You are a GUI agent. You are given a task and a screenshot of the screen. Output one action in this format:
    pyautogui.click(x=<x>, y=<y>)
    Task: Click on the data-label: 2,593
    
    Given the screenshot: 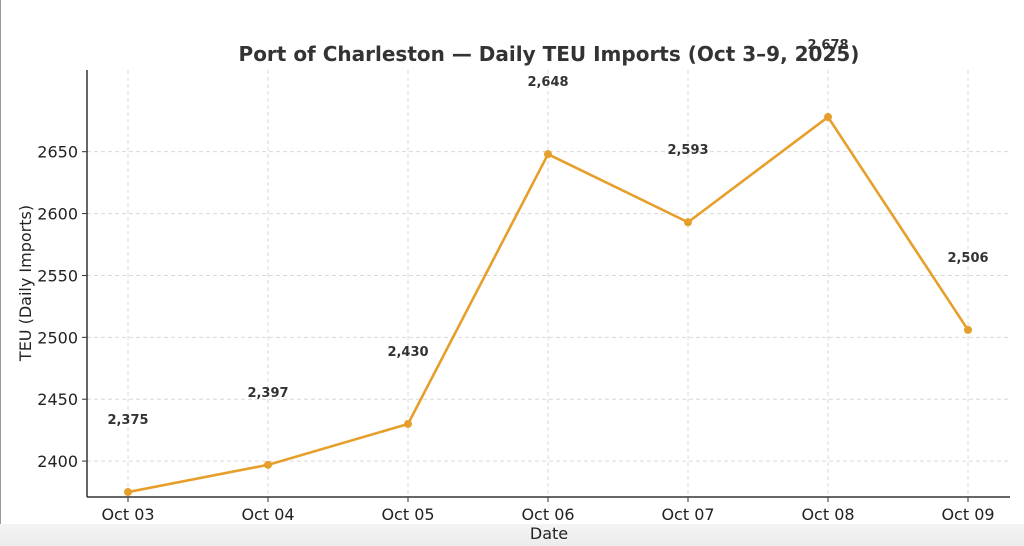 What is the action you would take?
    pyautogui.click(x=687, y=150)
    